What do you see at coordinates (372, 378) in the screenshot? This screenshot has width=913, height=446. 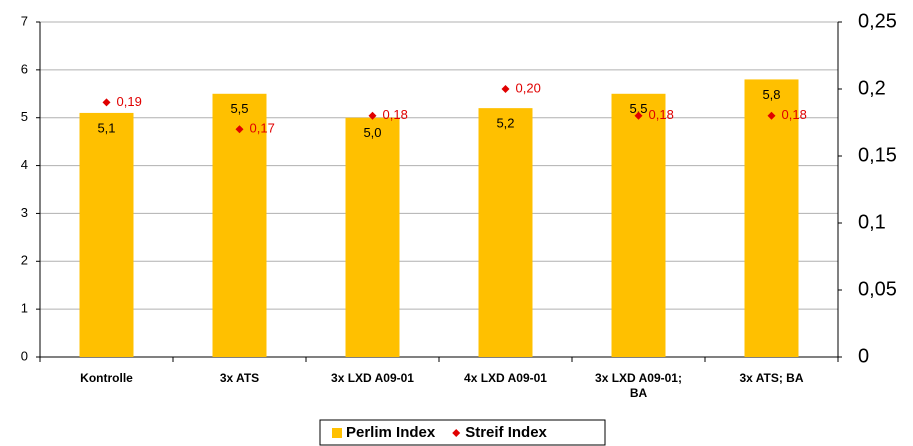 I see `x-tick-label: 3x LXD A09-01` at bounding box center [372, 378].